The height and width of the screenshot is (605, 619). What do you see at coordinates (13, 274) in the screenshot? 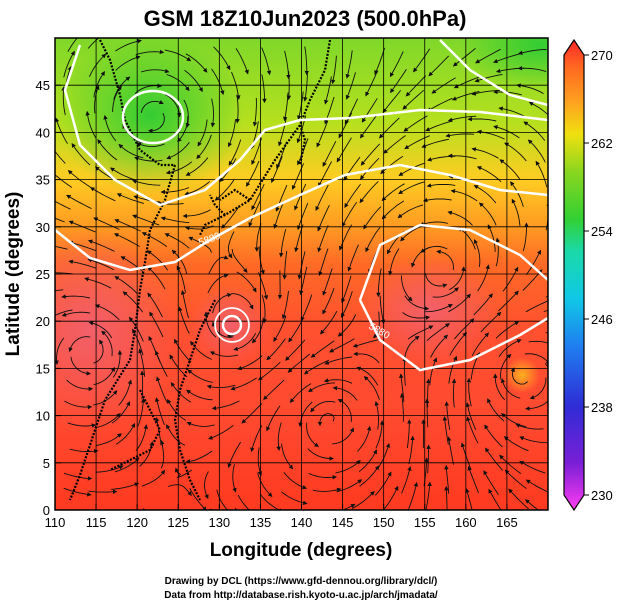
I see `y-axis-label: Latitude (degrees)` at bounding box center [13, 274].